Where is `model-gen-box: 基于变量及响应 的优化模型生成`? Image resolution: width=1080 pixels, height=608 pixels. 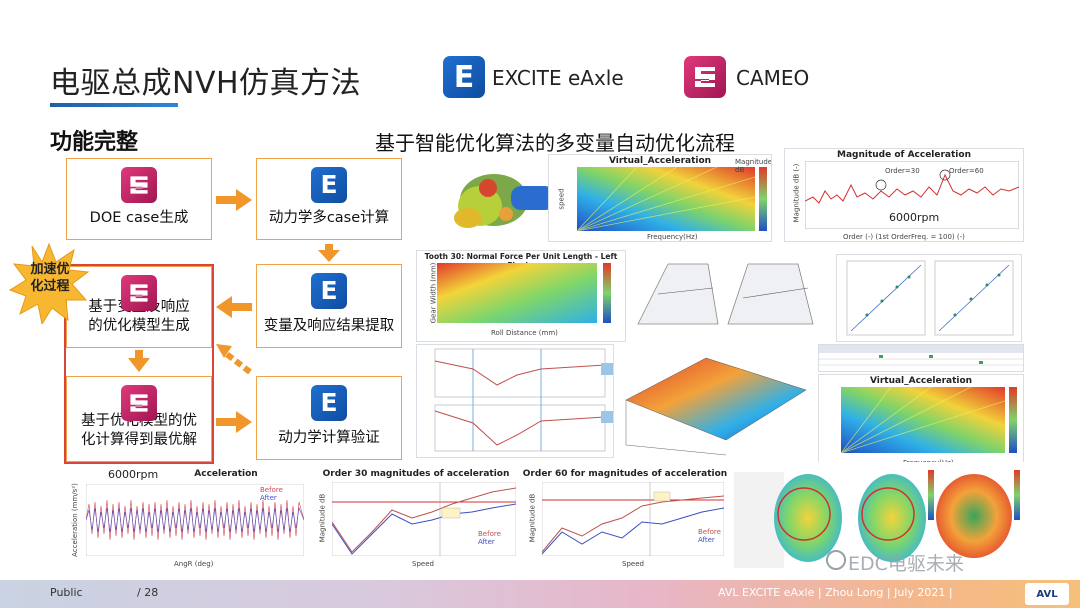
model-gen-box: 基于变量及响应 的优化模型生成 is located at coordinates (139, 307).